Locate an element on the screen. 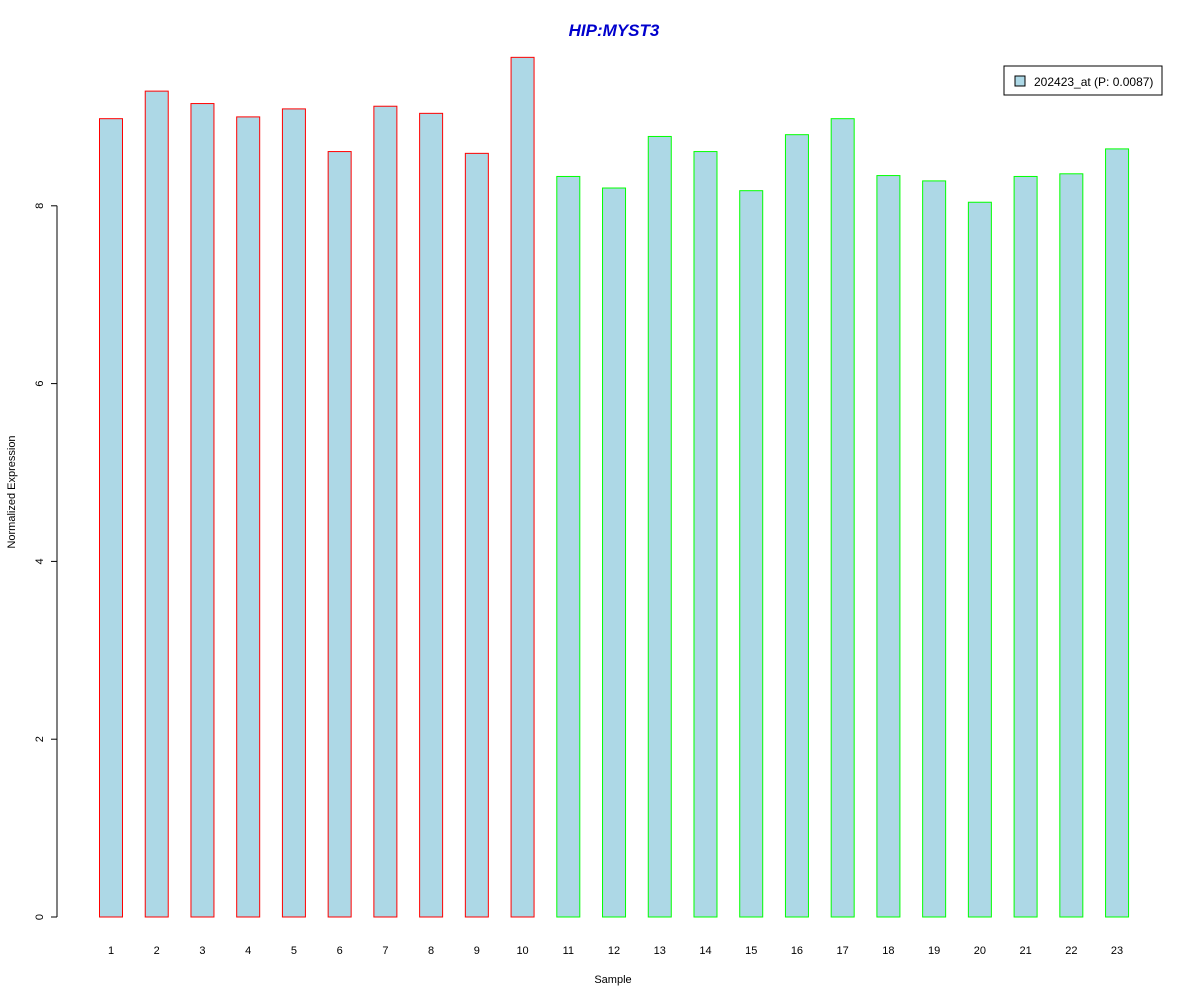 Image resolution: width=1200 pixels, height=1000 pixels. x-tick-label: 1 is located at coordinates (111, 951).